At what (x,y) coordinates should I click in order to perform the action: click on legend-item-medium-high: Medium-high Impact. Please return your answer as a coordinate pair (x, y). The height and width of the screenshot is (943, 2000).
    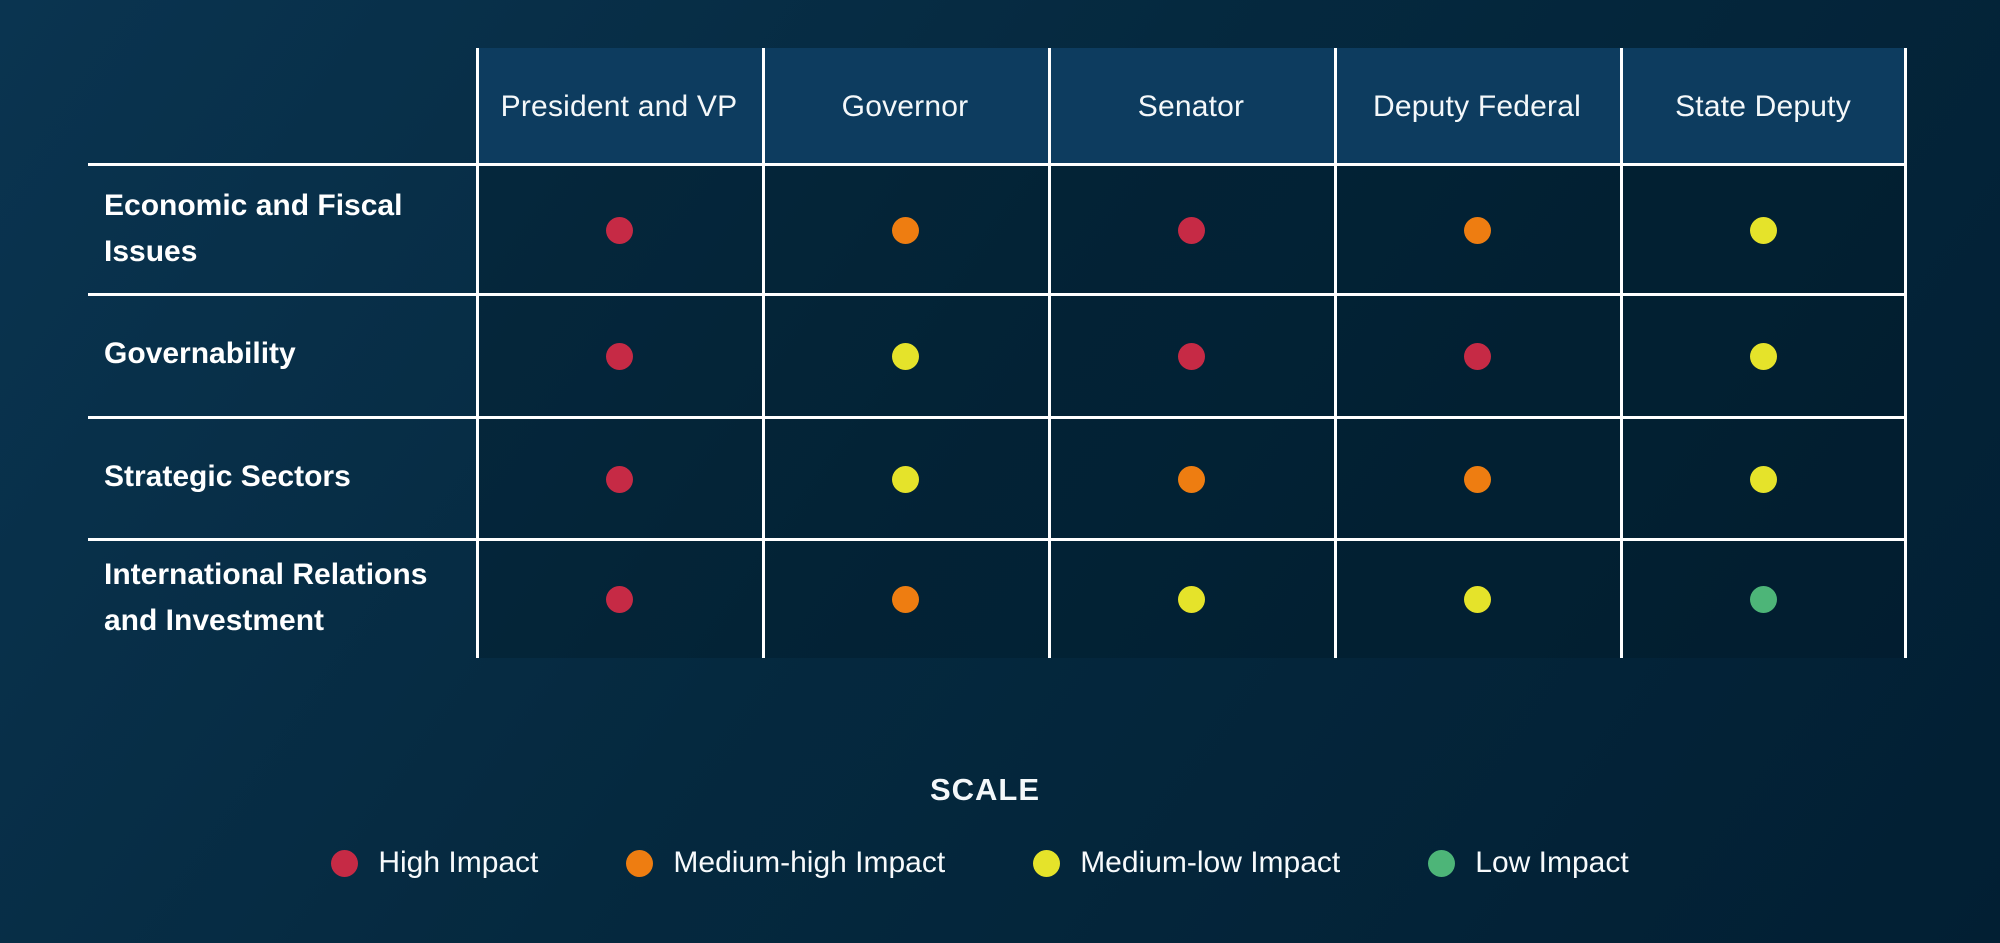
    Looking at the image, I should click on (785, 863).